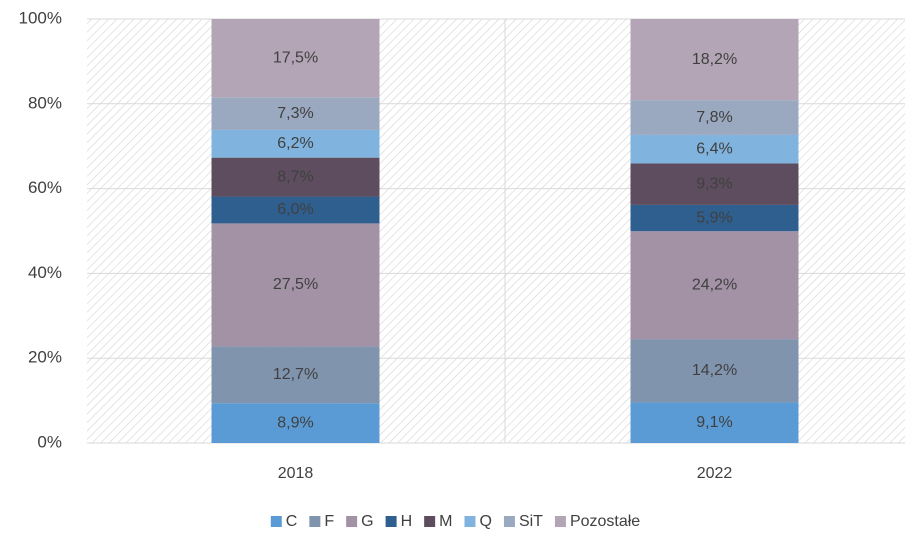 The width and height of the screenshot is (911, 538). I want to click on value-label: 14,2%, so click(714, 370).